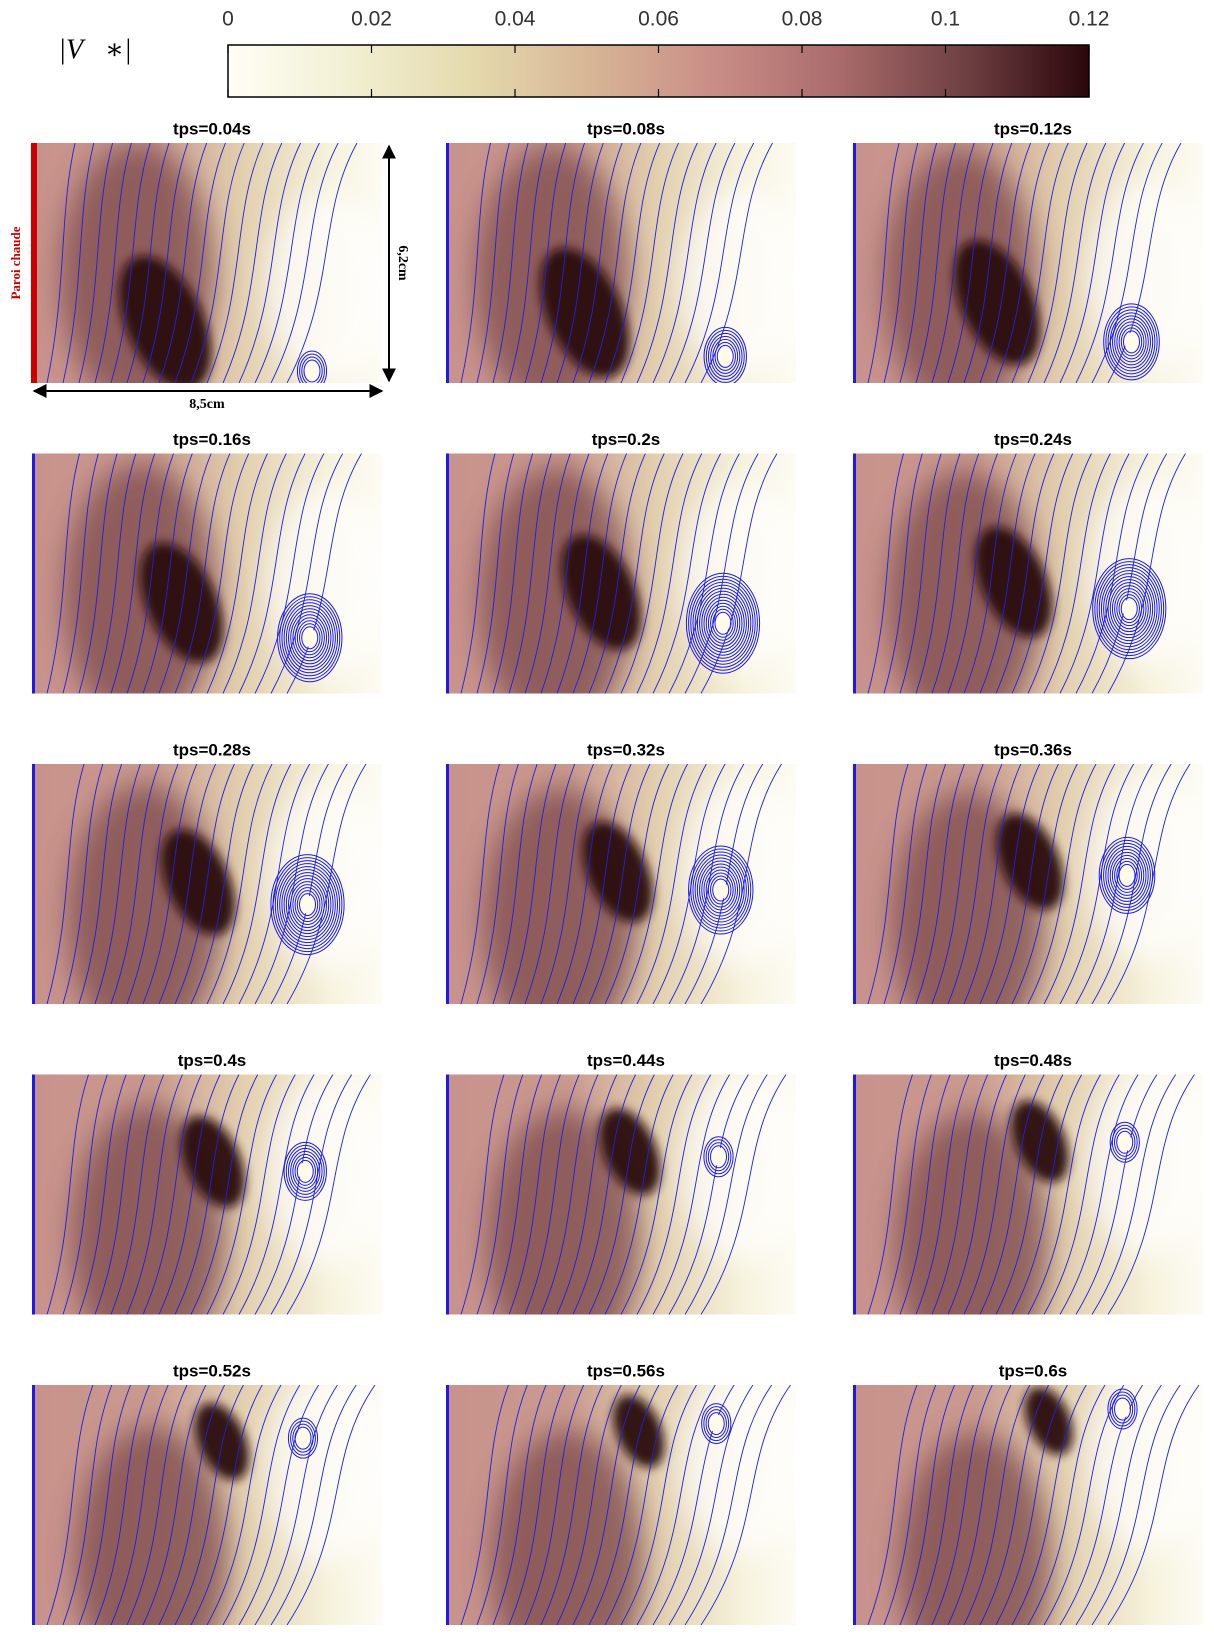 The width and height of the screenshot is (1214, 1638). Describe the element at coordinates (658, 71) in the screenshot. I see `colorbar` at that location.